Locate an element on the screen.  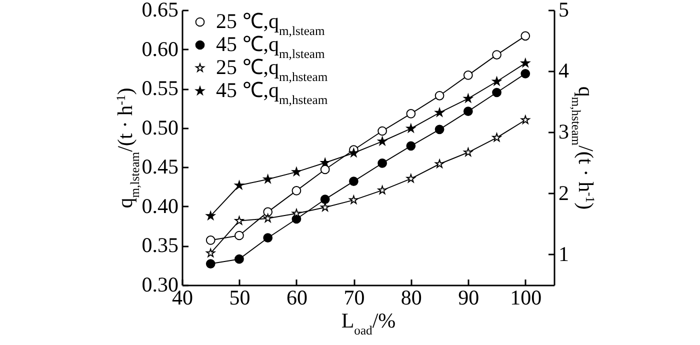
x-tick-label: 90 is located at coordinates (469, 298).